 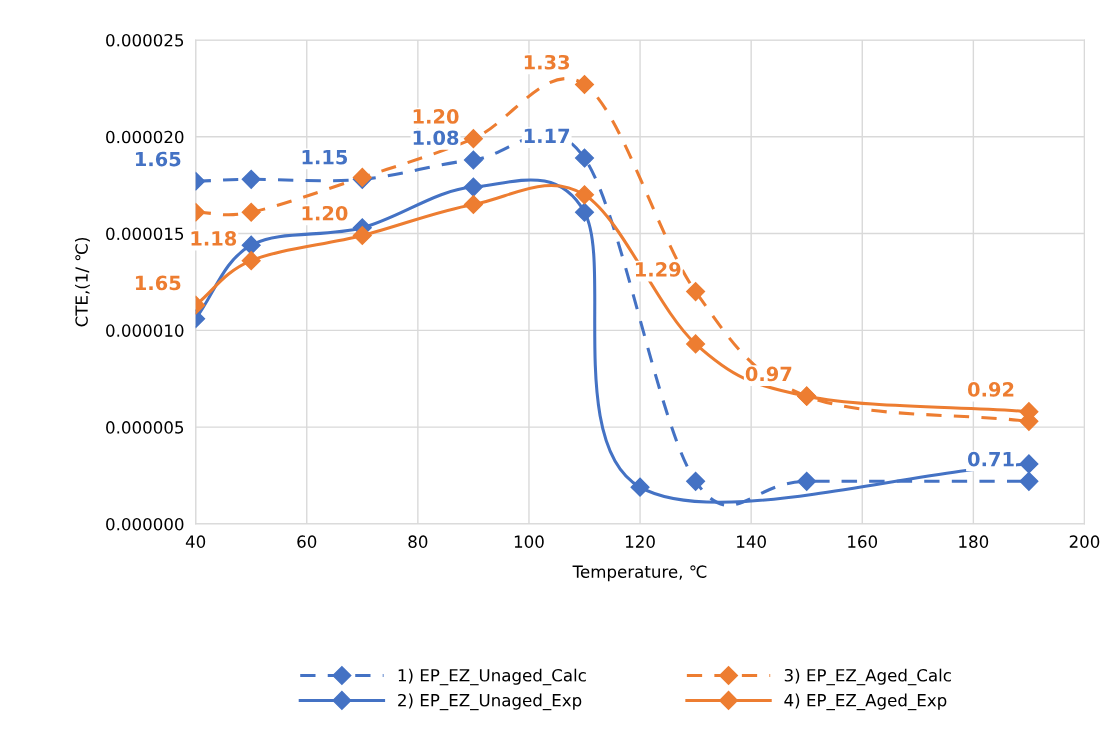 I want to click on y-tick-label: 0.000020, so click(x=145, y=137).